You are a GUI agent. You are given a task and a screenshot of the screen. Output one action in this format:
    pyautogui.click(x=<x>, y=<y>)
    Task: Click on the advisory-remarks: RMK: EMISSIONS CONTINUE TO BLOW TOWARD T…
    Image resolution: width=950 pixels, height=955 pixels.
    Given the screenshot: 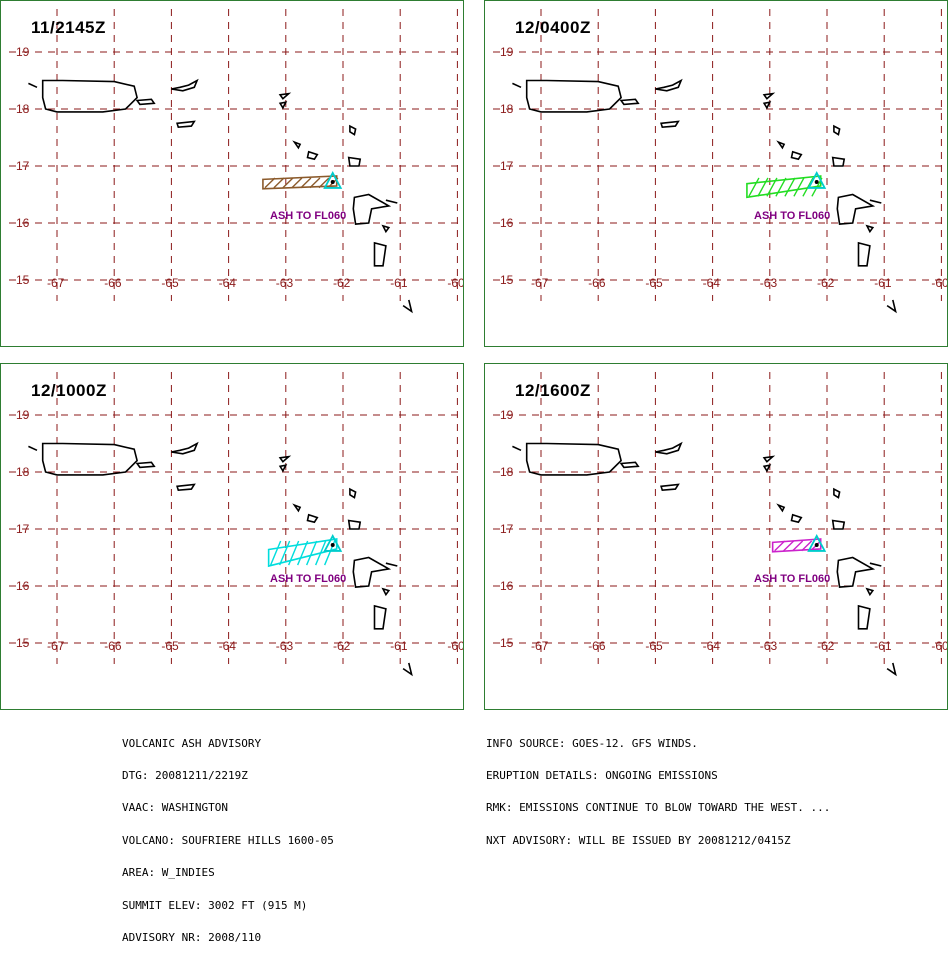 What is the action you would take?
    pyautogui.click(x=658, y=808)
    